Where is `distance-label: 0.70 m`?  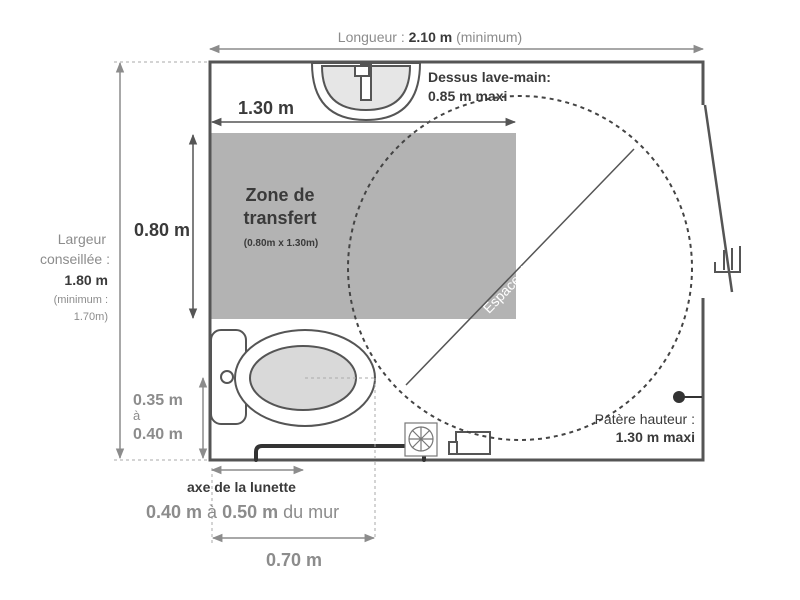 distance-label: 0.70 m is located at coordinates (294, 560).